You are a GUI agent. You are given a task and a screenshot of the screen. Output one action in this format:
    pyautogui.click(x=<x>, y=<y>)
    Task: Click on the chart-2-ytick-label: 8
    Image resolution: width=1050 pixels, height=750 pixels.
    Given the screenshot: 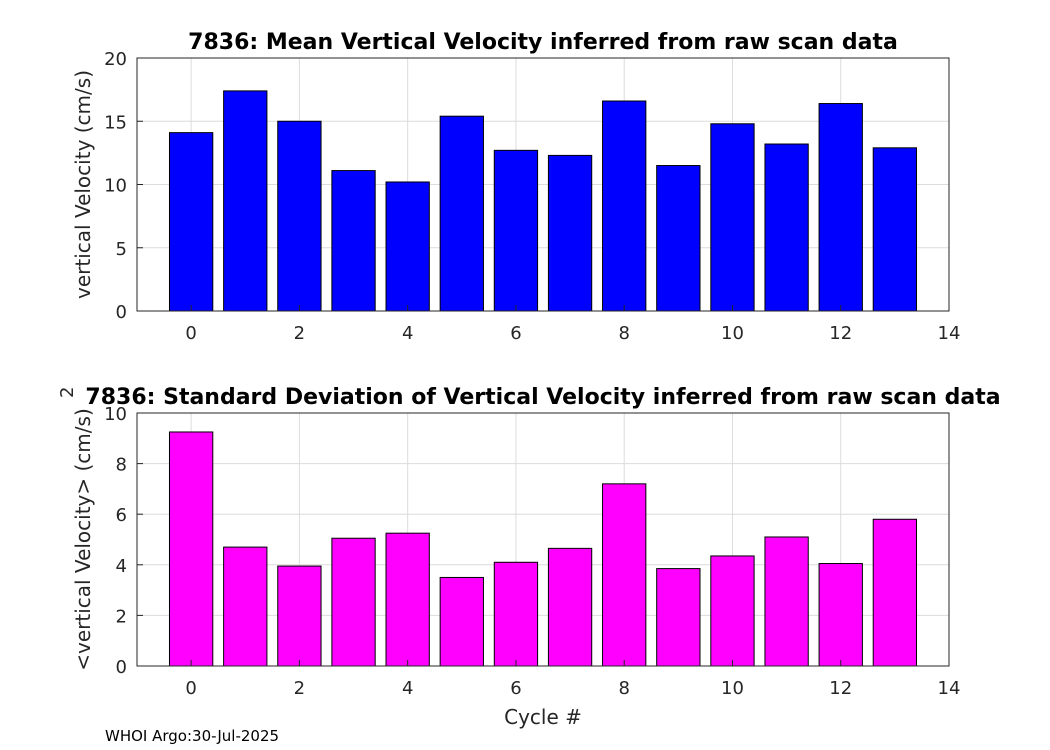 What is the action you would take?
    pyautogui.click(x=121, y=465)
    